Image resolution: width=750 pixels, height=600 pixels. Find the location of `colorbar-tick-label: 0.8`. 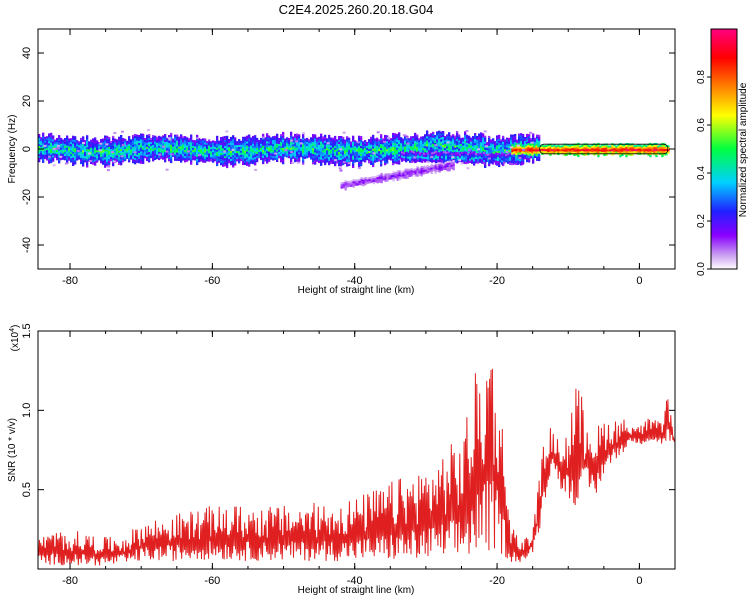

colorbar-tick-label: 0.8 is located at coordinates (701, 77).